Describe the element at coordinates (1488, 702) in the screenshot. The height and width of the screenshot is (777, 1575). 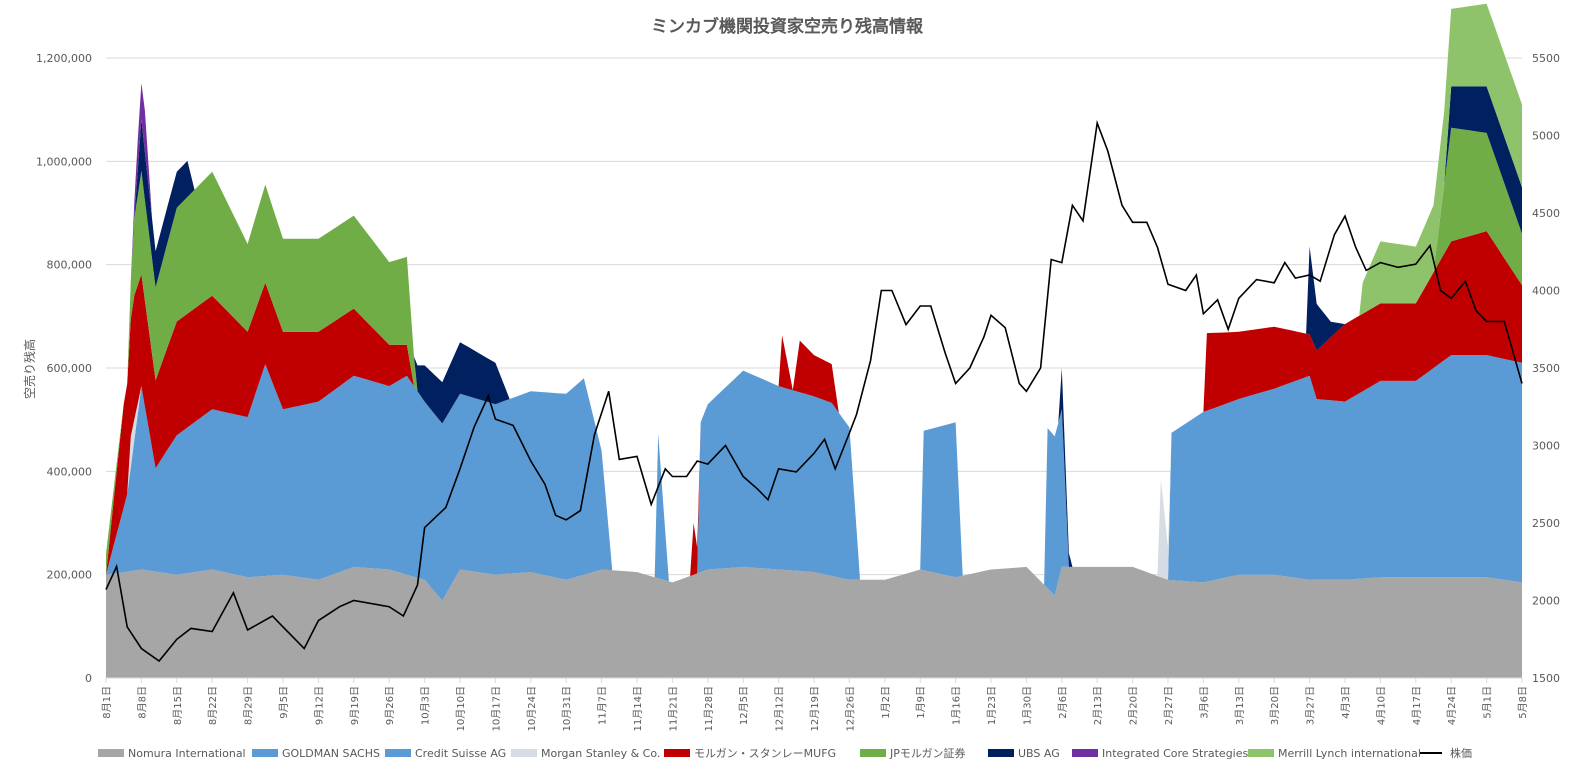
I see `x-tick-label: 5月1日` at that location.